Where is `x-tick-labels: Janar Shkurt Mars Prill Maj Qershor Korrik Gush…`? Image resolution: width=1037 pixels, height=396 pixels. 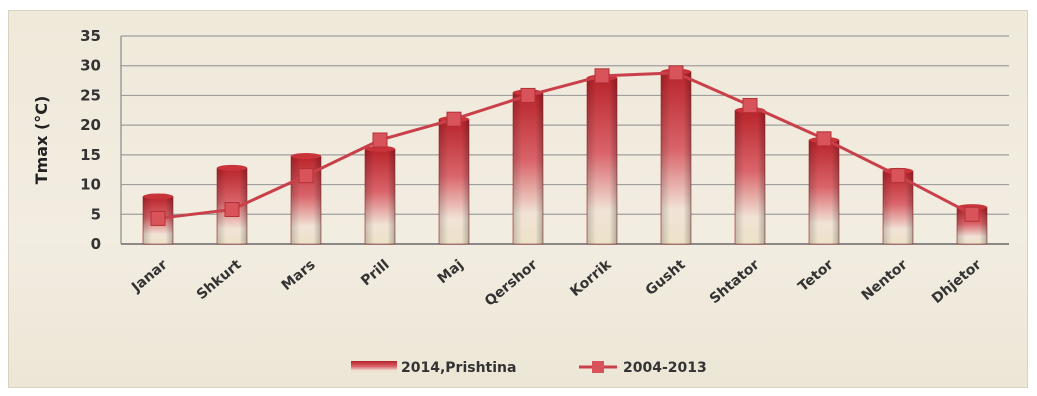 x-tick-labels: Janar Shkurt Mars Prill Maj Qershor Korrik Gush… is located at coordinates (556, 282).